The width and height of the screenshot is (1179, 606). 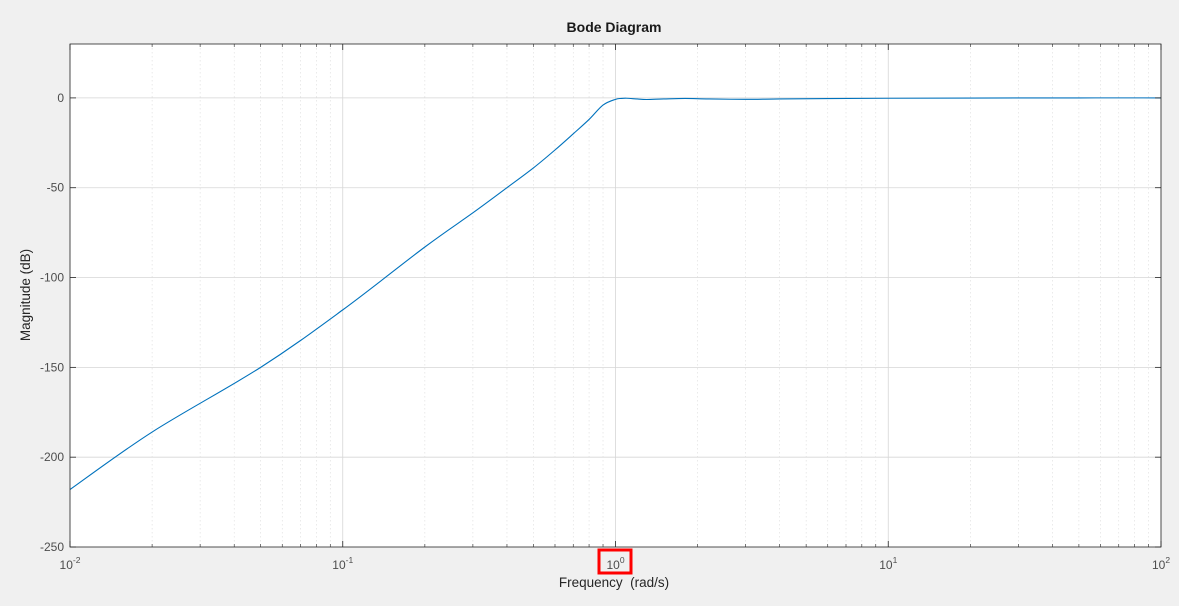 I want to click on x-tick-label: 10⁰, so click(x=615, y=563).